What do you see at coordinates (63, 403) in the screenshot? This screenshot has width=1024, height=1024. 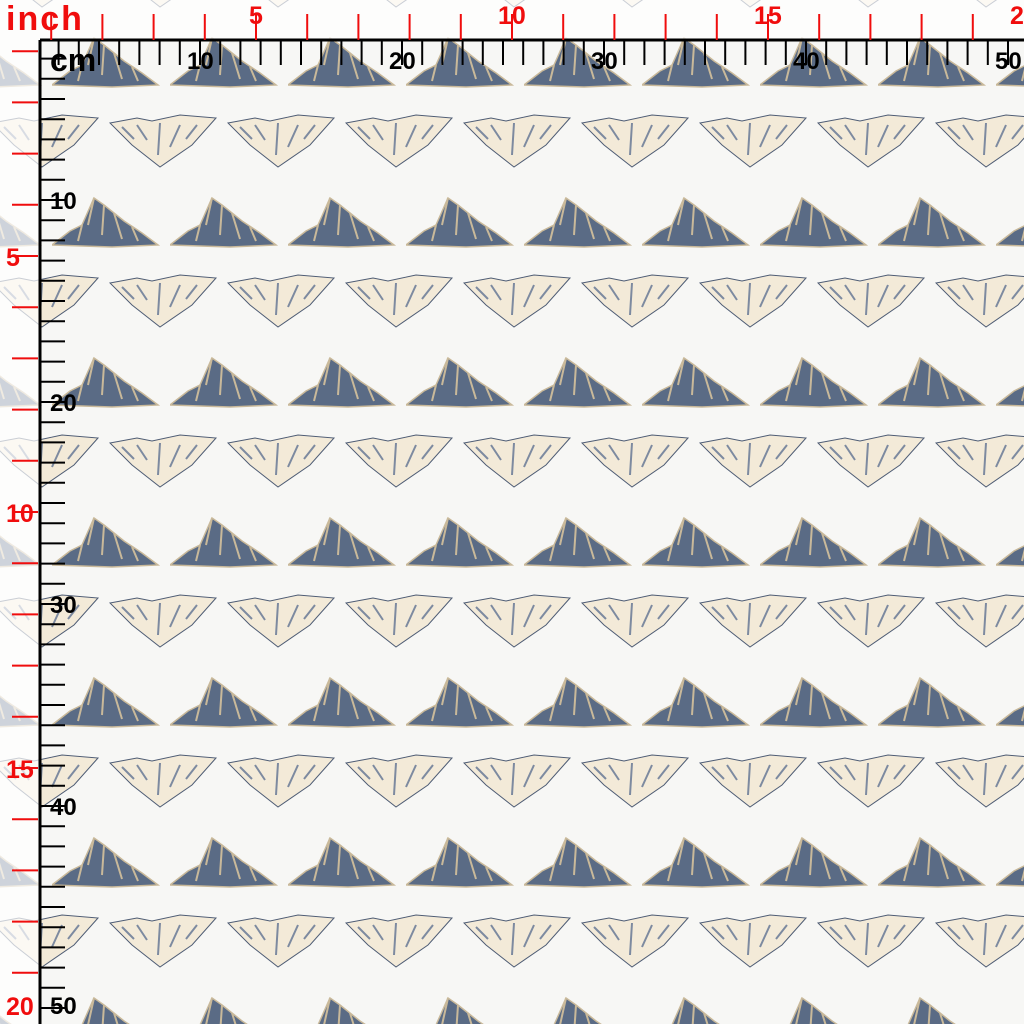 I see `cm-label-left: 20` at bounding box center [63, 403].